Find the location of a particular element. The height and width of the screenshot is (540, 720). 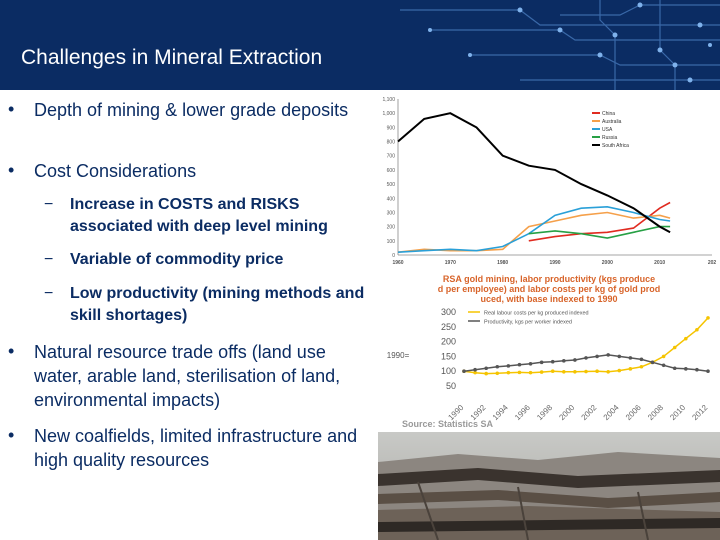

rock-image is located at coordinates (549, 486).